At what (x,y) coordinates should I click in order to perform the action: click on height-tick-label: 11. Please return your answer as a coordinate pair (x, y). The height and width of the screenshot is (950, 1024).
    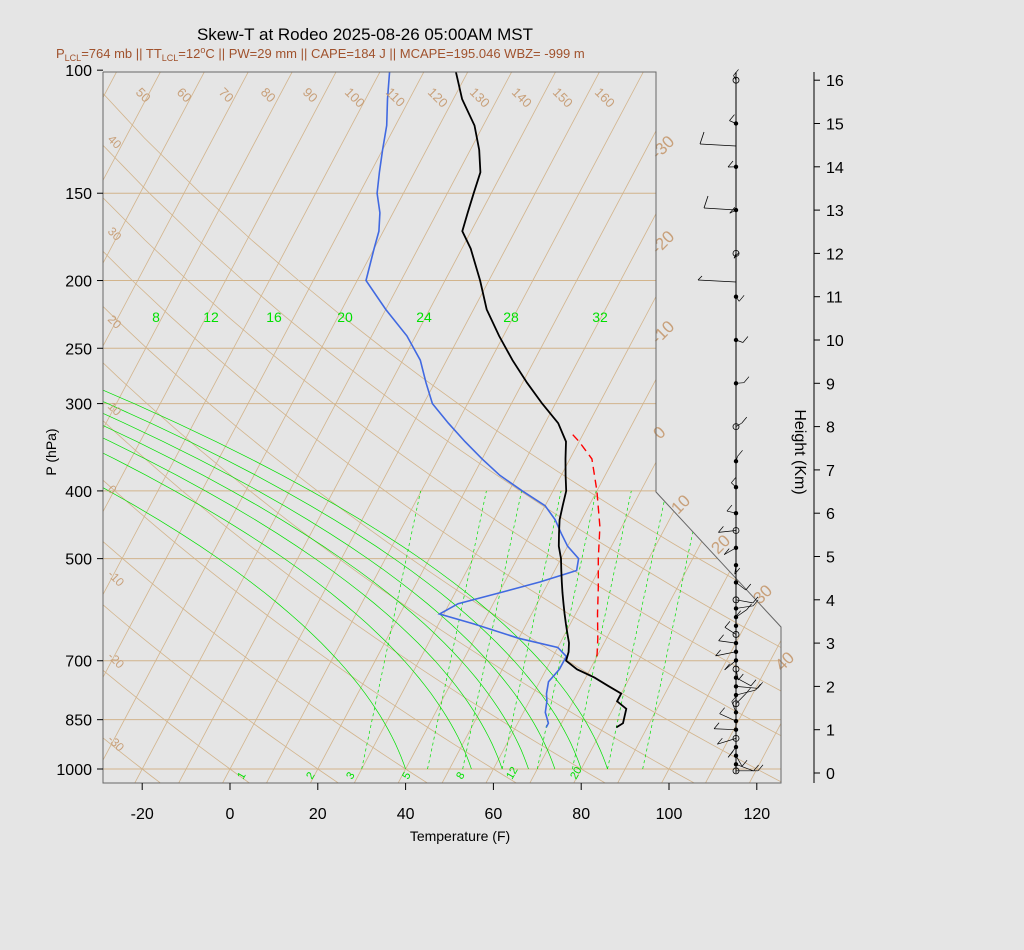
    Looking at the image, I should click on (834, 298).